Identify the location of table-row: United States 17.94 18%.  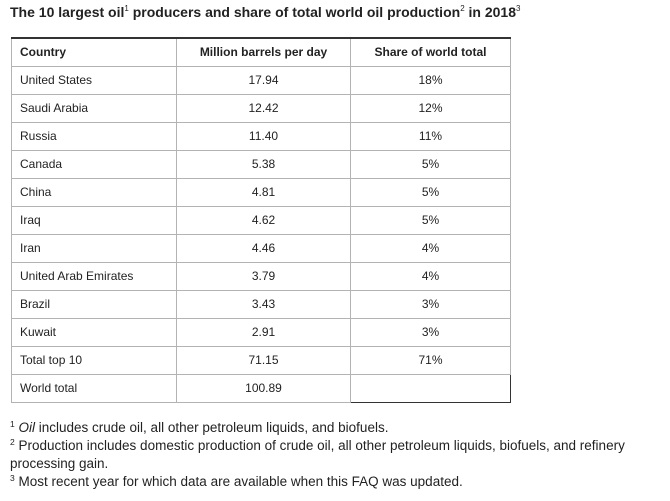
(261, 80).